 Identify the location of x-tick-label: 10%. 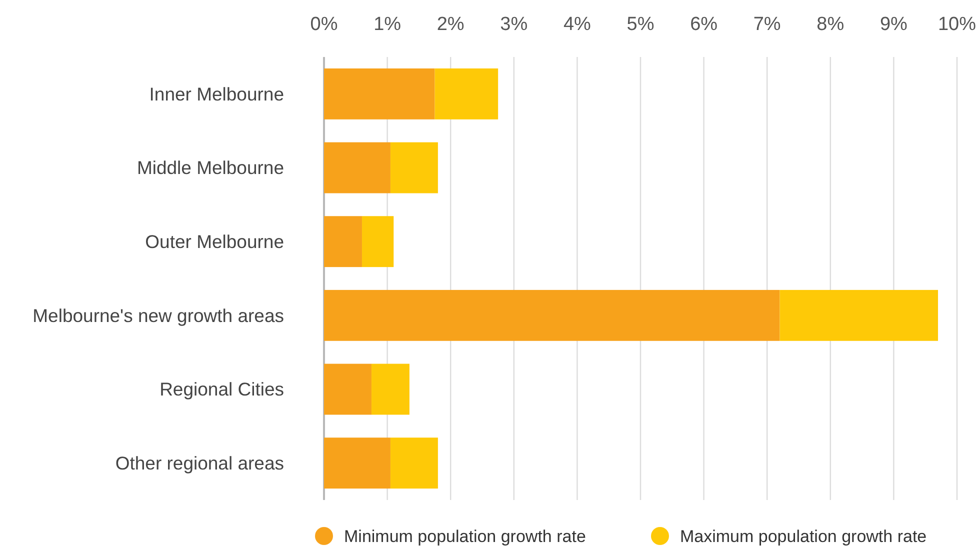
(957, 24).